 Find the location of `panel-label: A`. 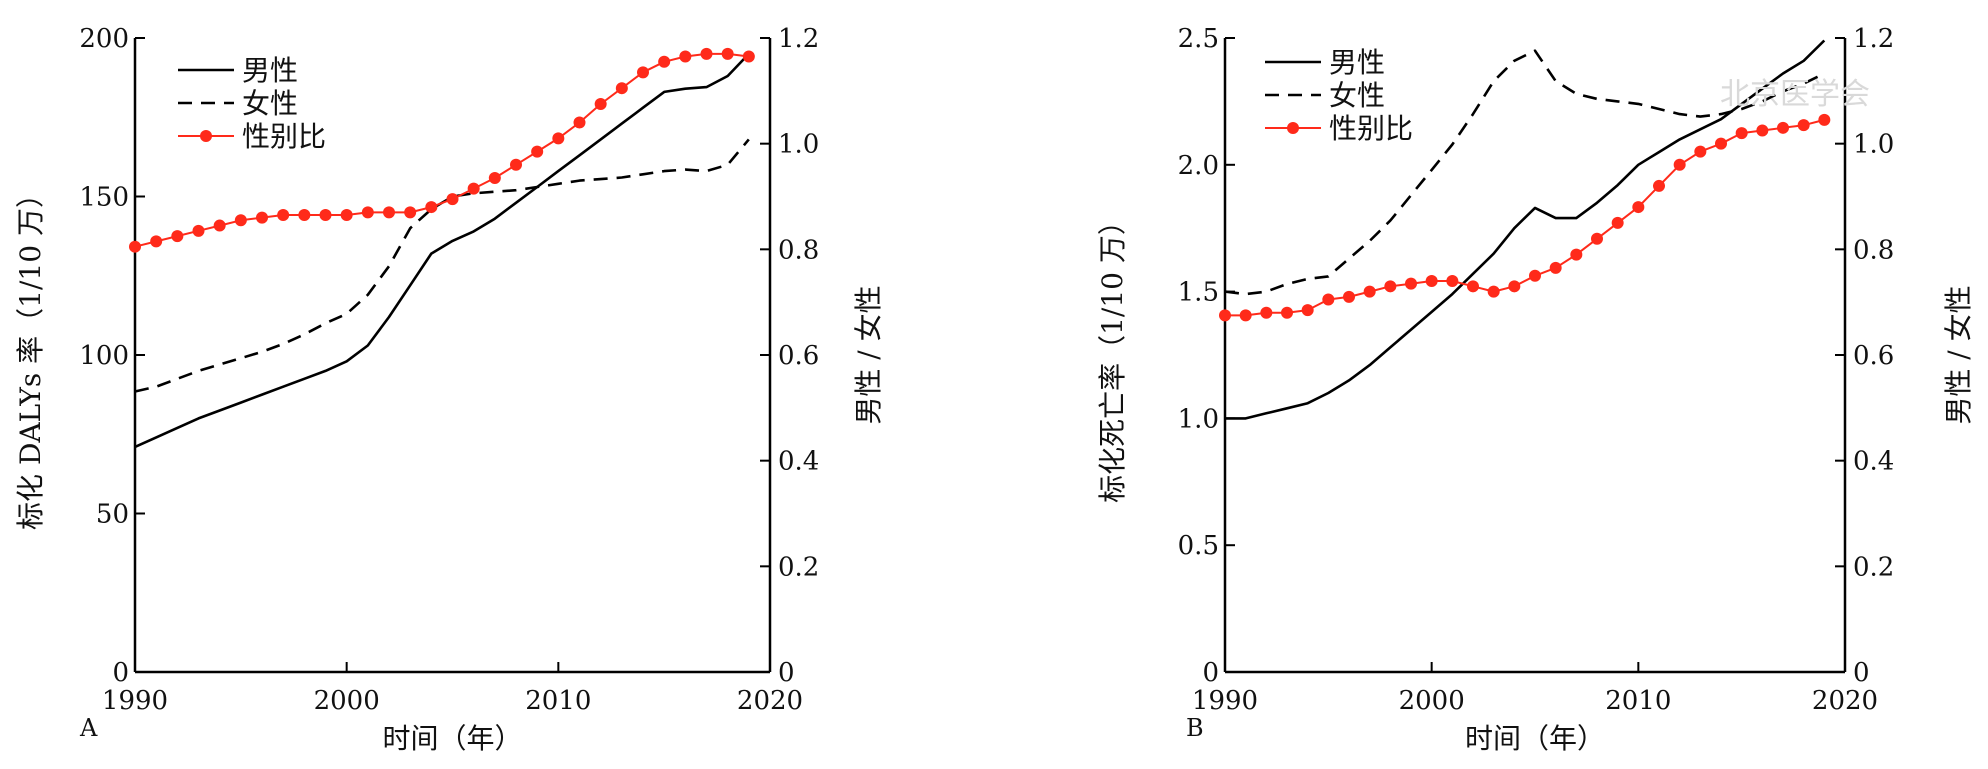

panel-label: A is located at coordinates (88, 728).